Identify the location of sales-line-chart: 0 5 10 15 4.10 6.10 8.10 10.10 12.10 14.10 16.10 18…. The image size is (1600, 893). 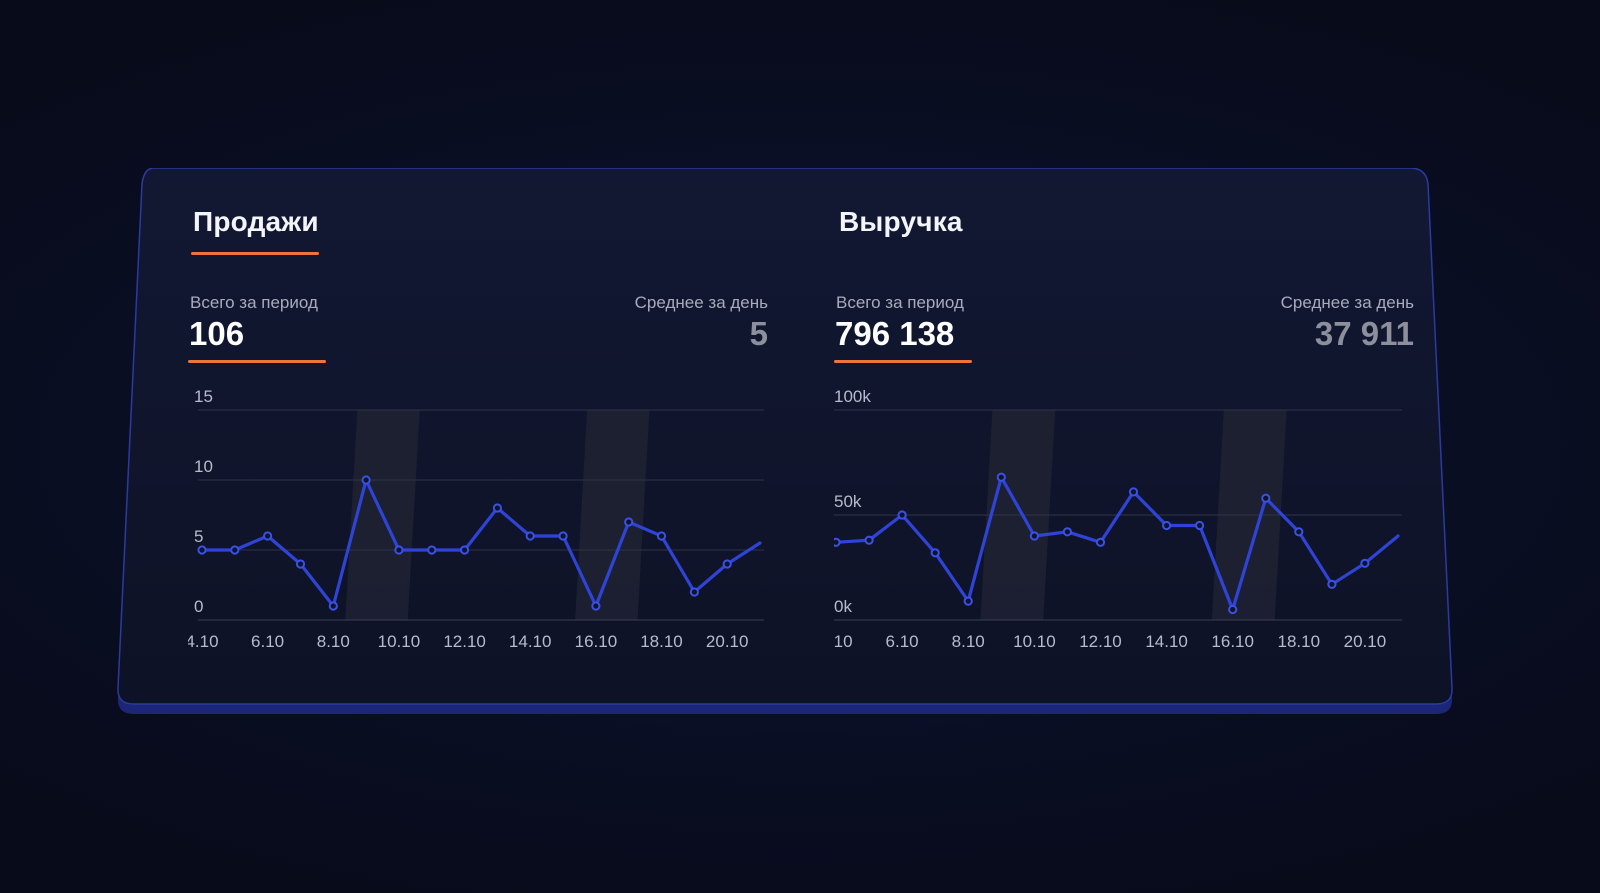
(476, 517).